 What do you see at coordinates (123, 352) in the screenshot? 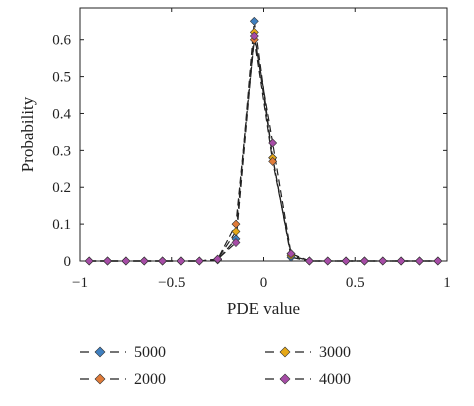
I see `legend-item-5000: 5000` at bounding box center [123, 352].